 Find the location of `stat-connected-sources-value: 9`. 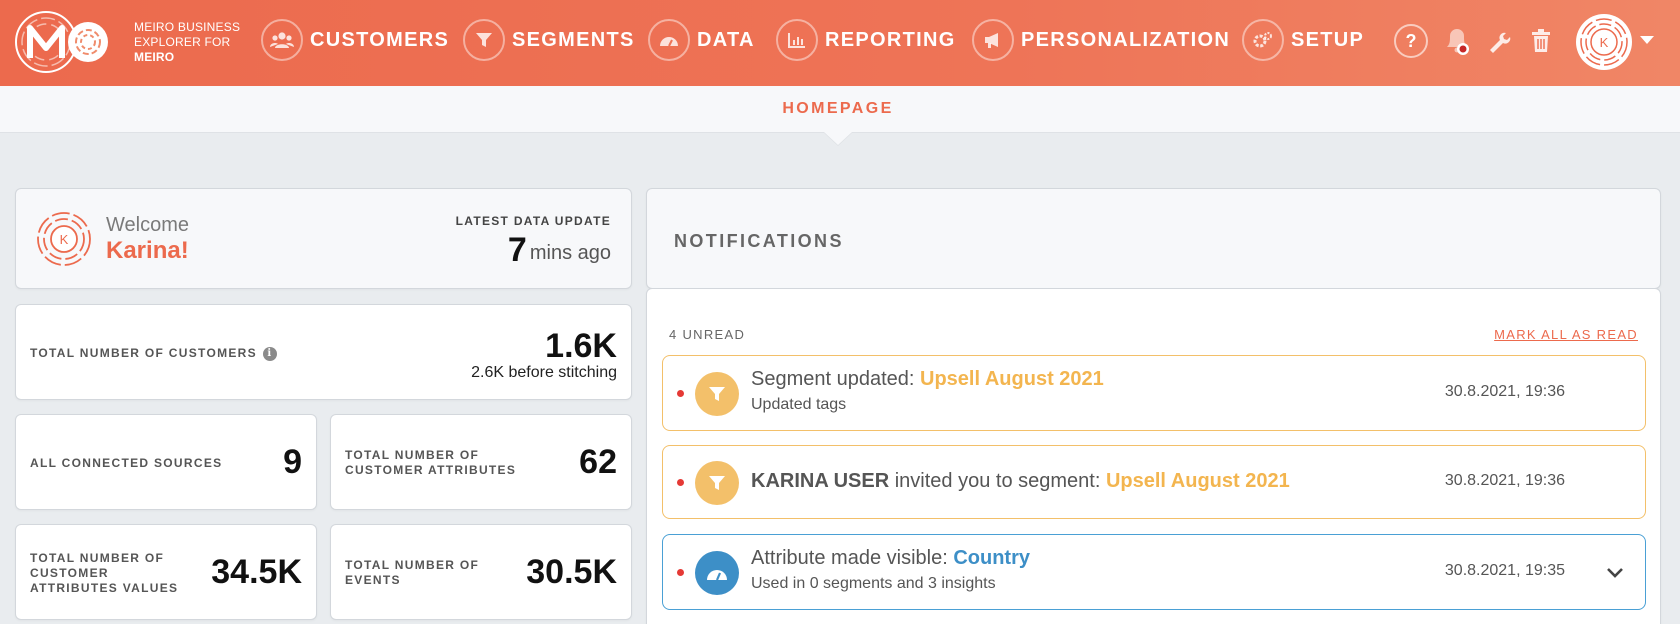

stat-connected-sources-value: 9 is located at coordinates (292, 462).